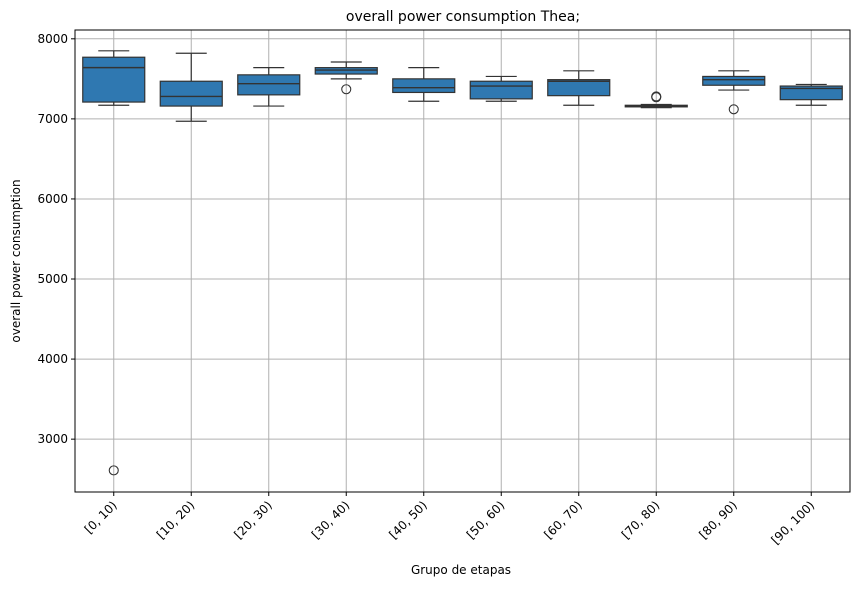 This screenshot has width=859, height=590. I want to click on x-axis-title: Grupo de etapas, so click(461, 570).